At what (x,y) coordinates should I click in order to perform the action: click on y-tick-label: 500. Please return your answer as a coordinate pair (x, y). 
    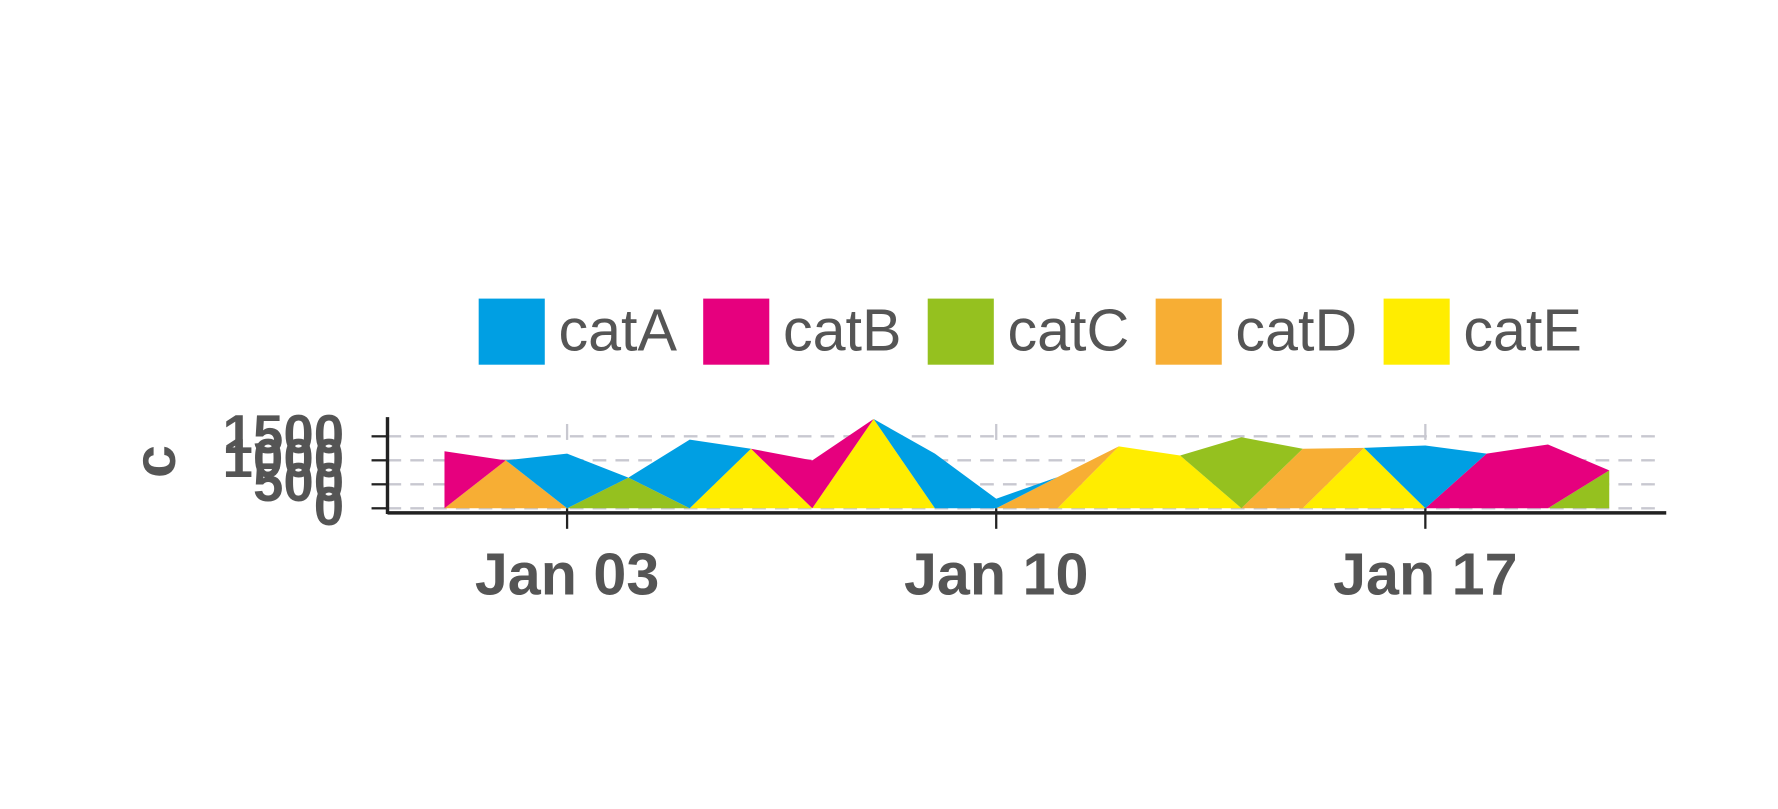
    Looking at the image, I should click on (298, 482).